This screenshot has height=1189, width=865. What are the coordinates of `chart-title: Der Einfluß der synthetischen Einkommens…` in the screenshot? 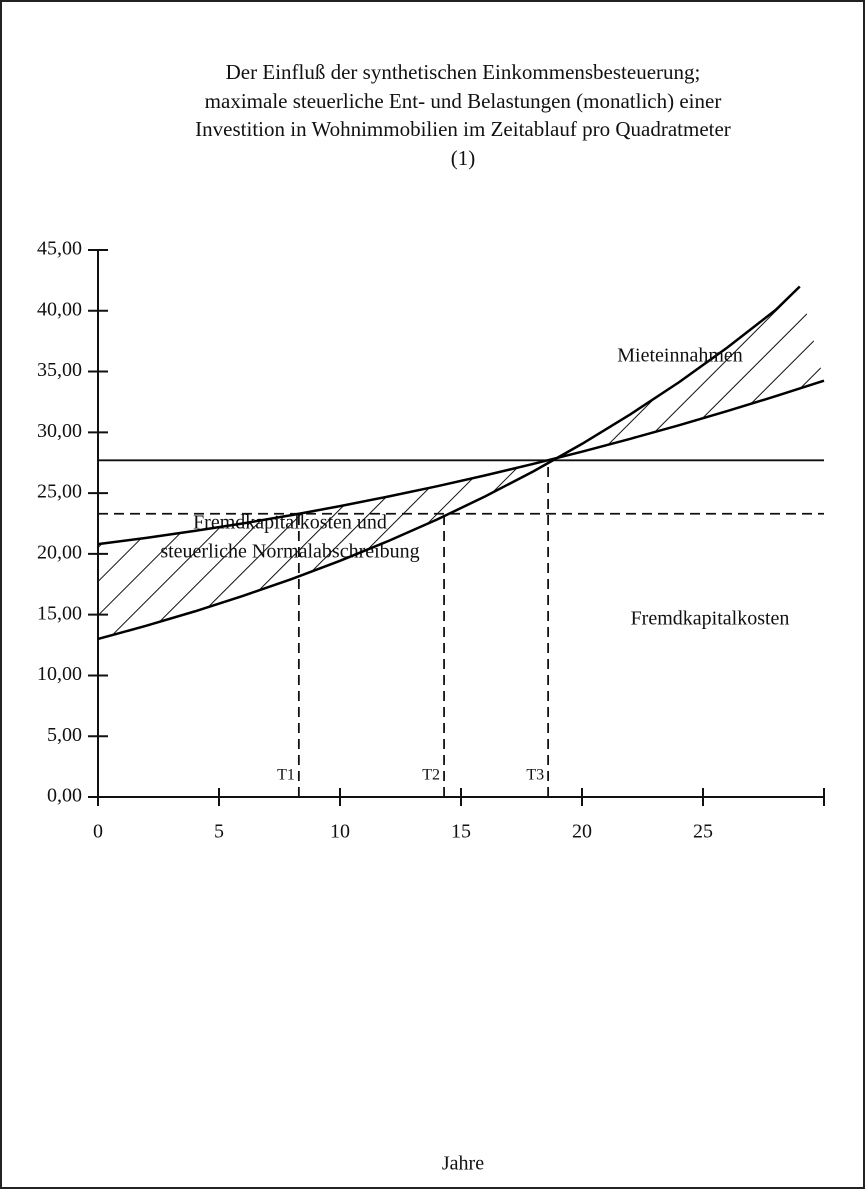 It's located at (463, 72).